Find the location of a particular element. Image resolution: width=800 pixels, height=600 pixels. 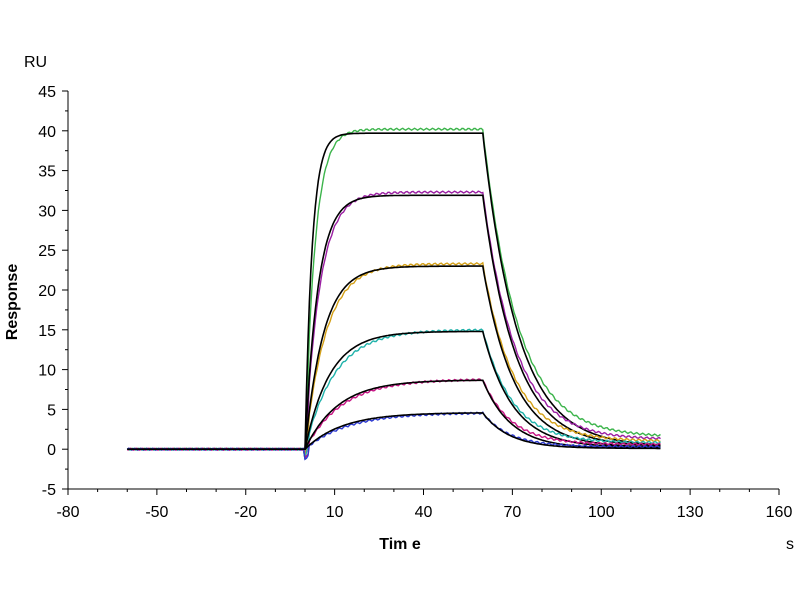

x-tick-label: -50 is located at coordinates (156, 512).